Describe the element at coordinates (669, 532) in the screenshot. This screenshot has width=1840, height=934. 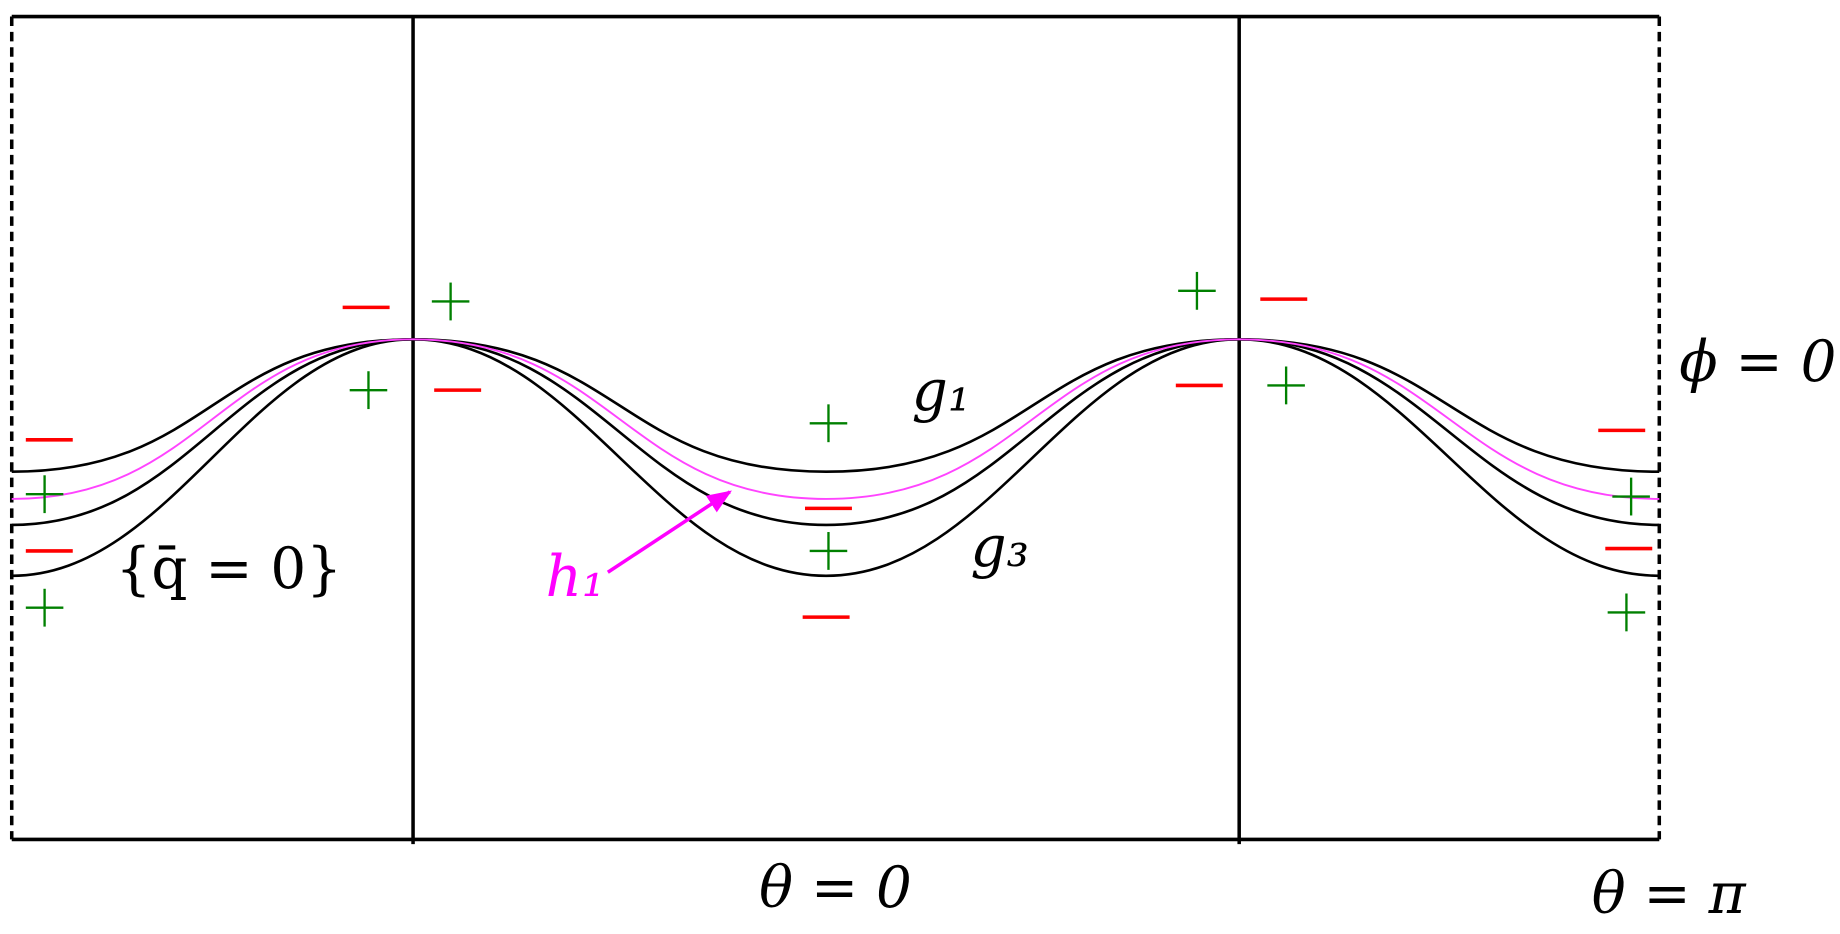
I see `arrow` at that location.